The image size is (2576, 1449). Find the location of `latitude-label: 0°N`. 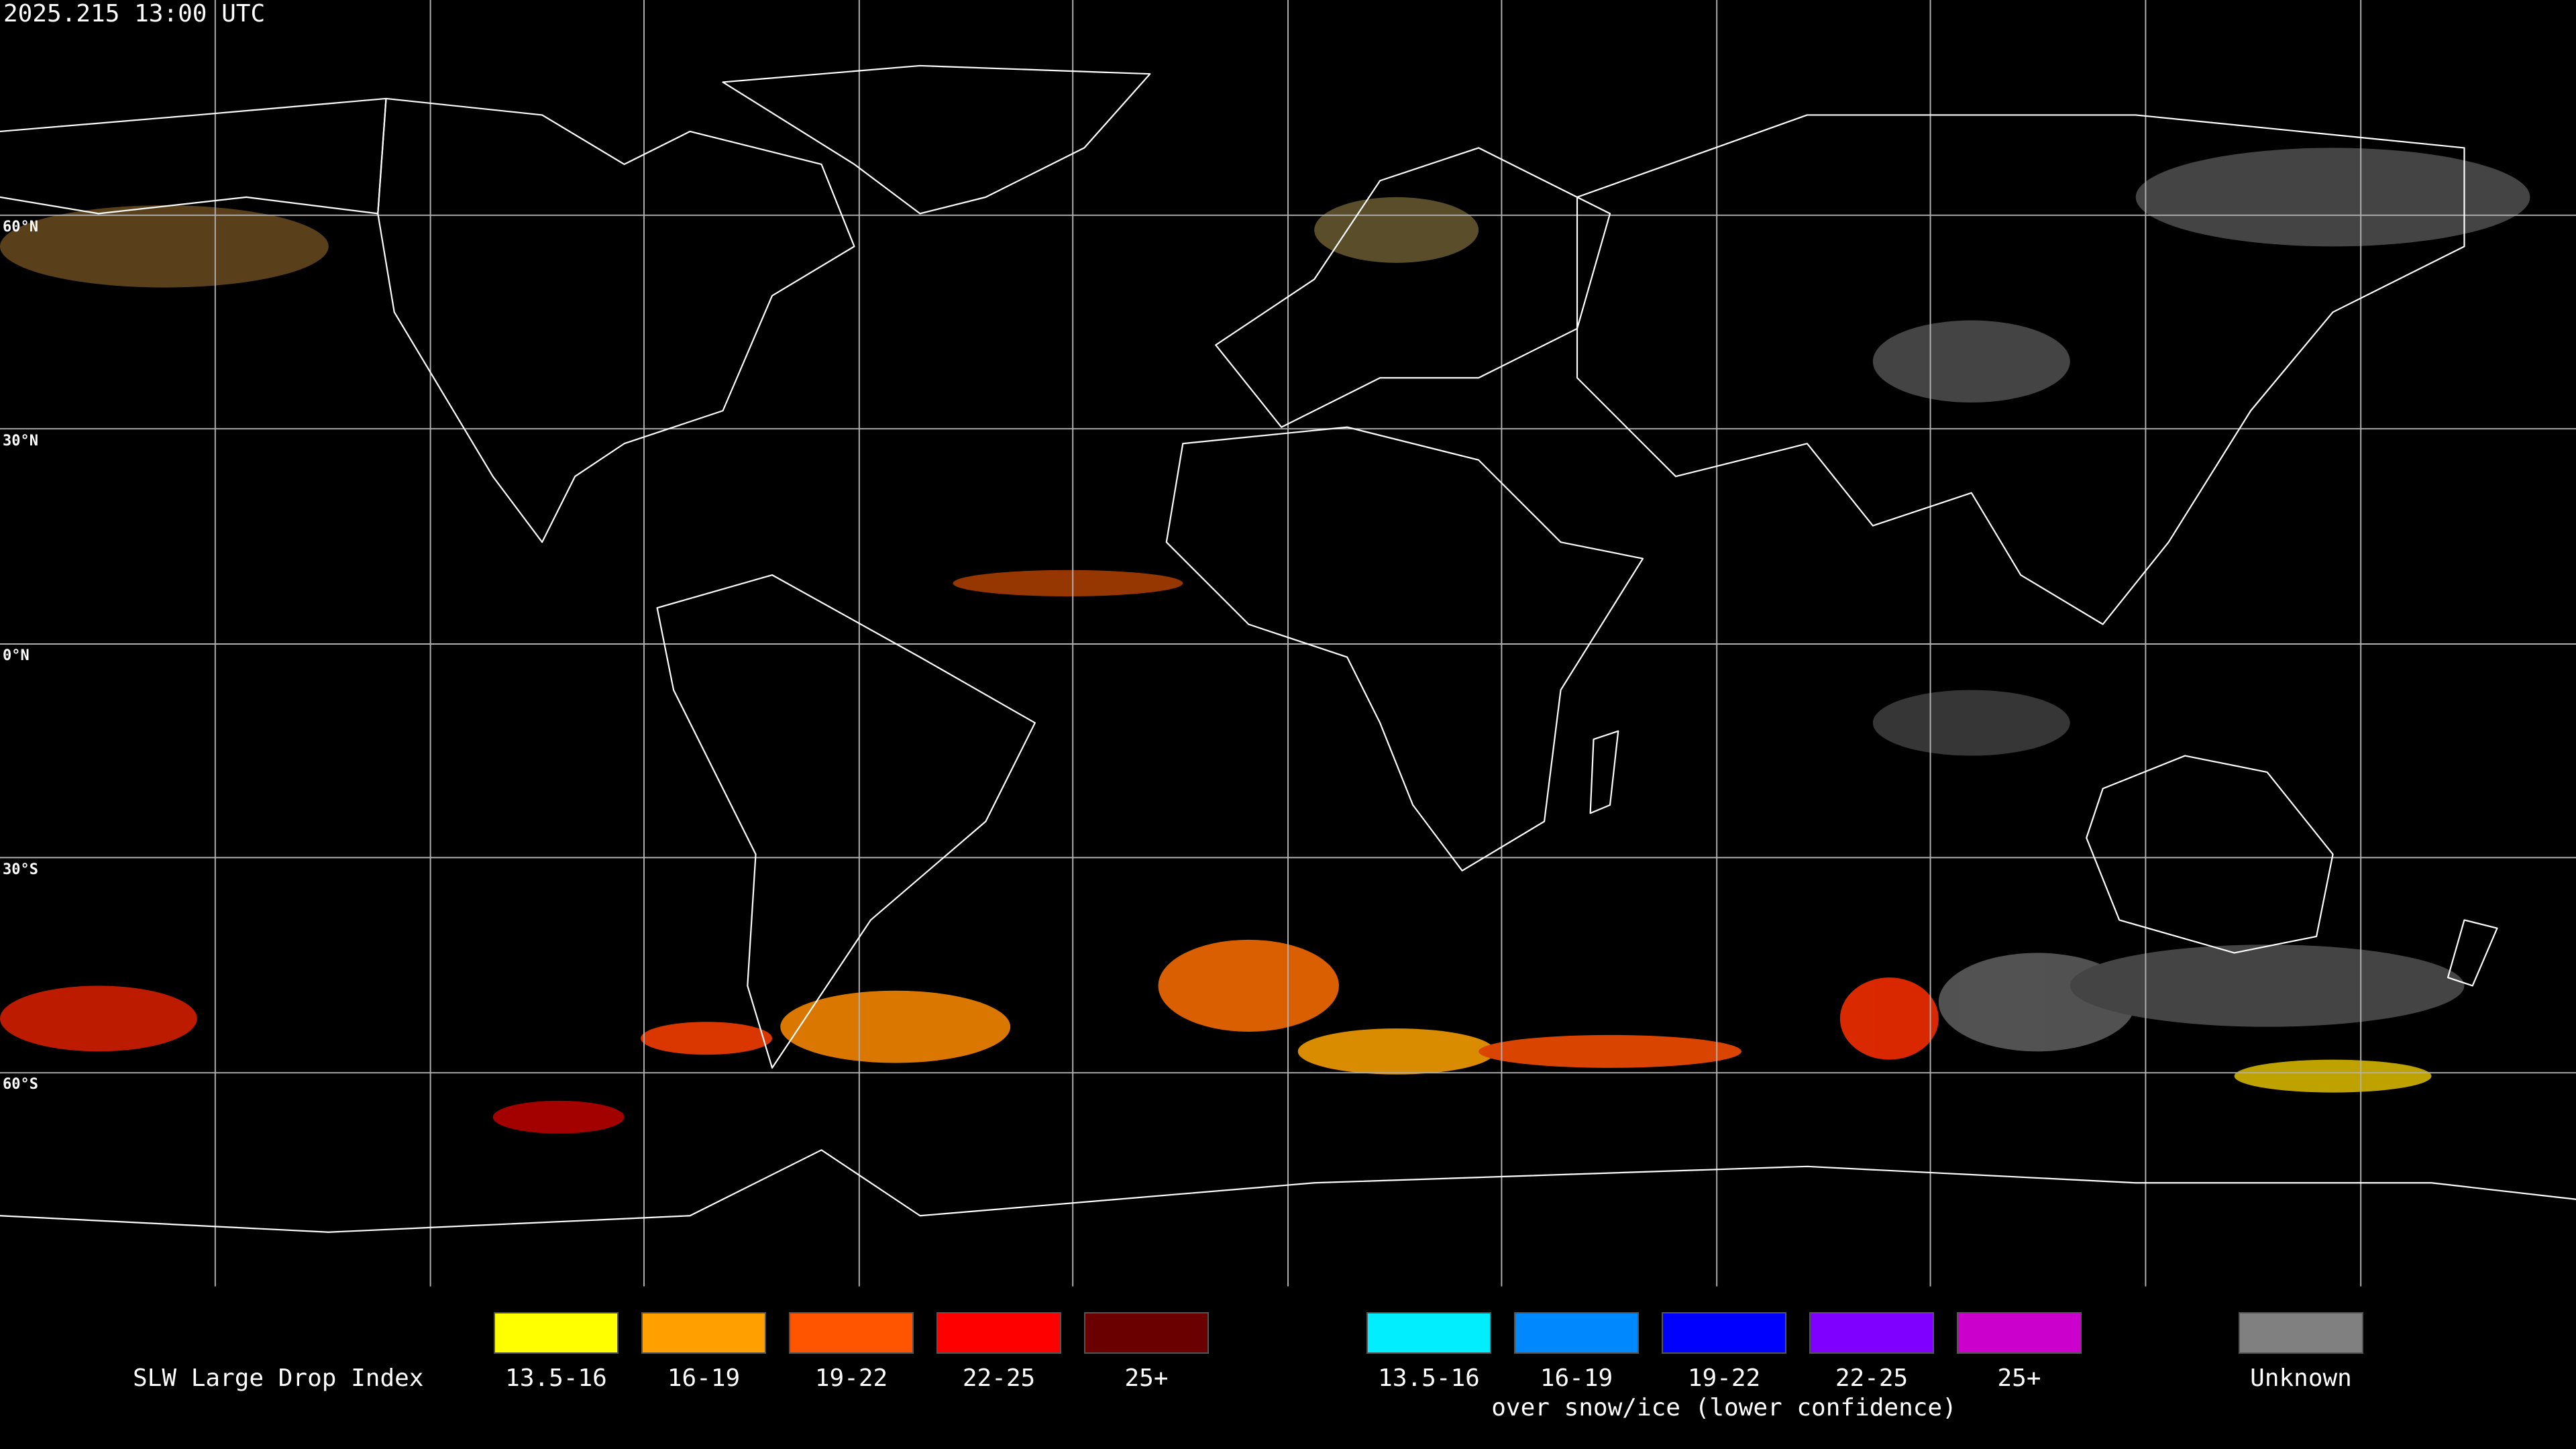

latitude-label: 0°N is located at coordinates (16, 655).